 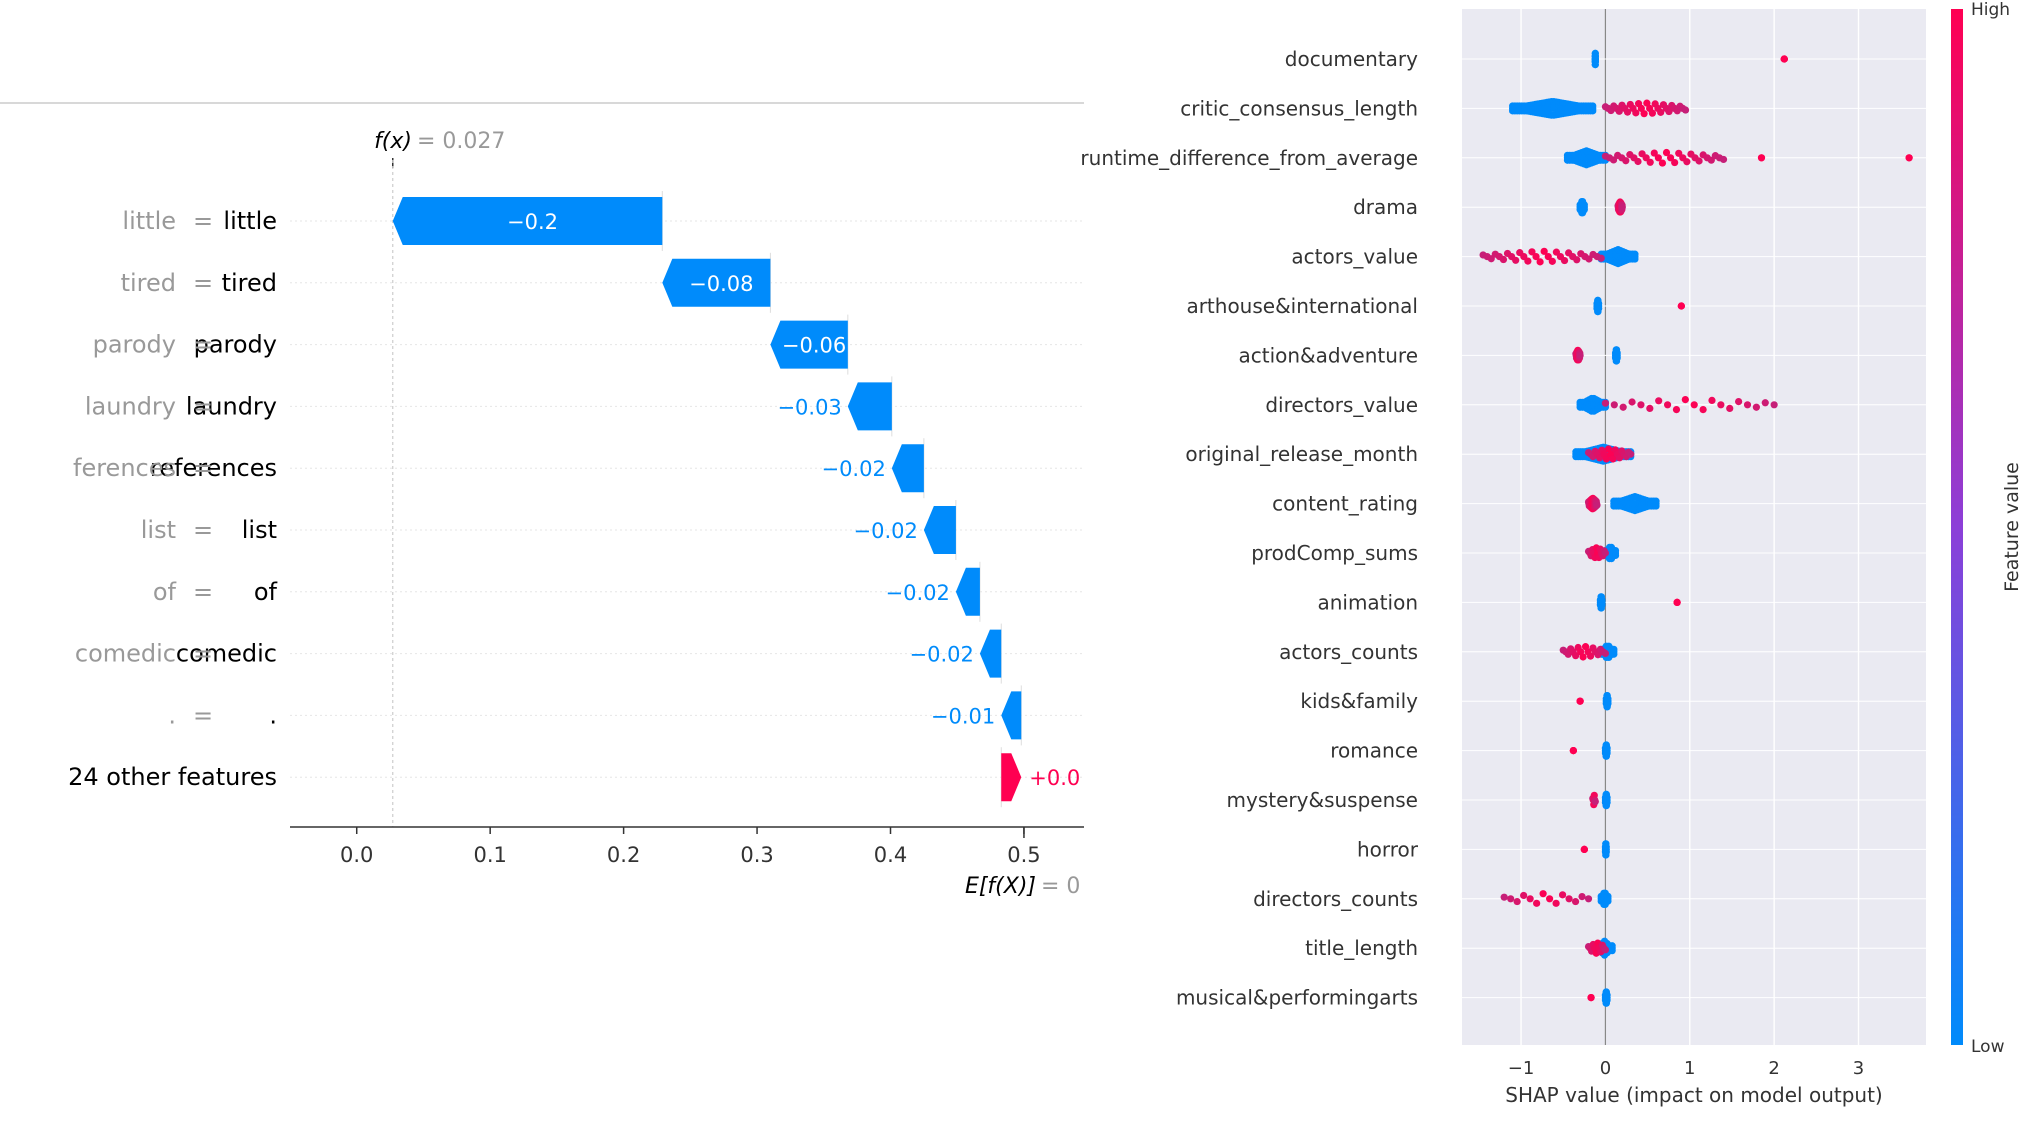 I want to click on beeswarm-feature-label: musical&performingarts, so click(x=1297, y=998).